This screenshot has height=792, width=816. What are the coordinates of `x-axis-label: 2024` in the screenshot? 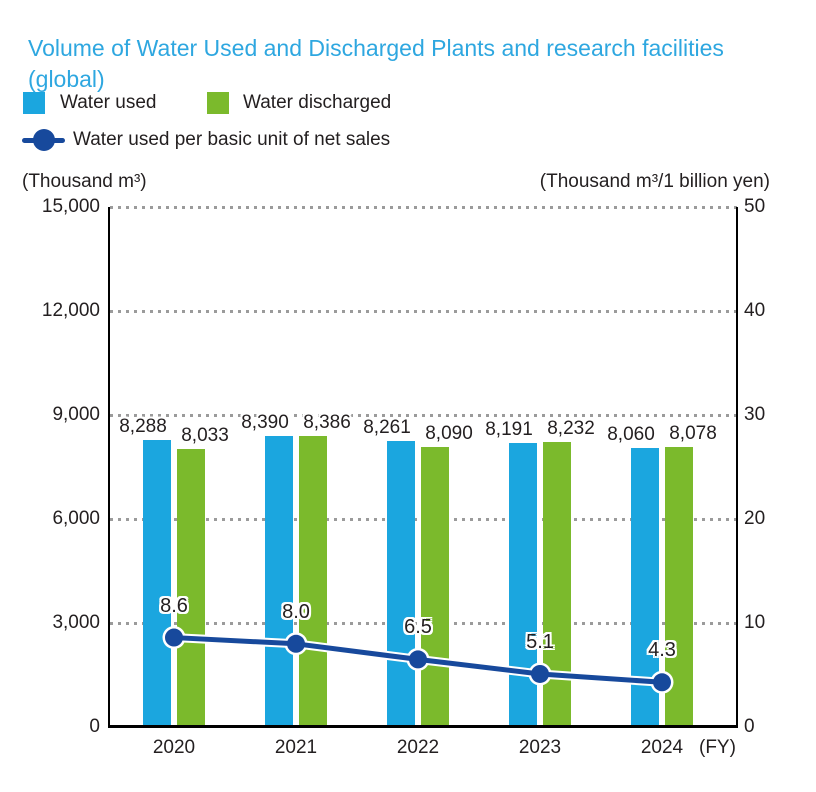 It's located at (662, 747).